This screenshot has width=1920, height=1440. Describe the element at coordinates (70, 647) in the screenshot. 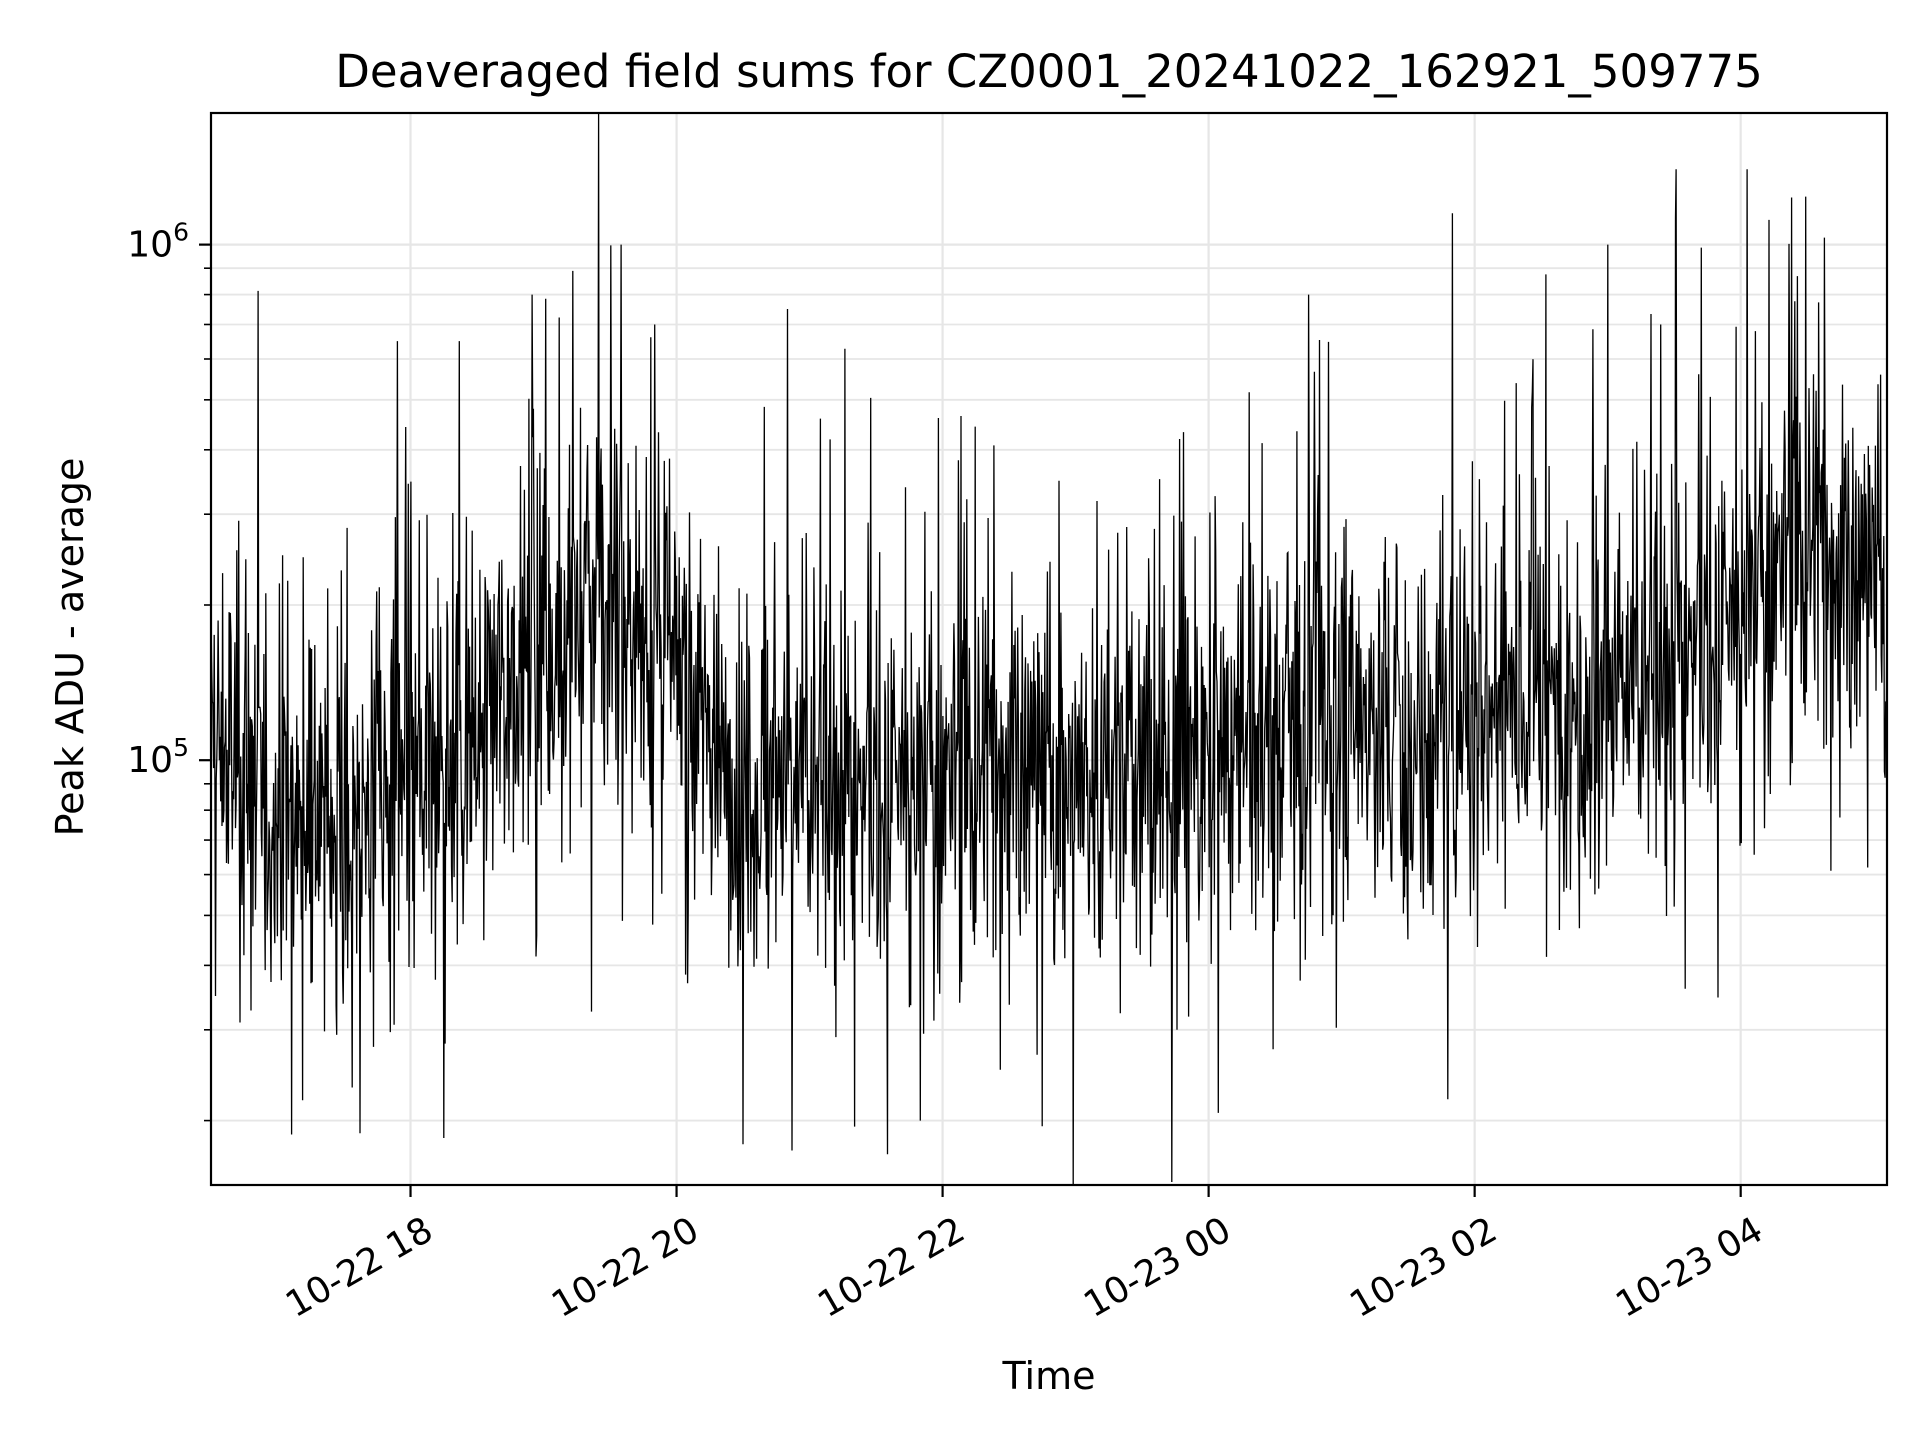

I see `y-axis-label: Peak ADU - average` at that location.